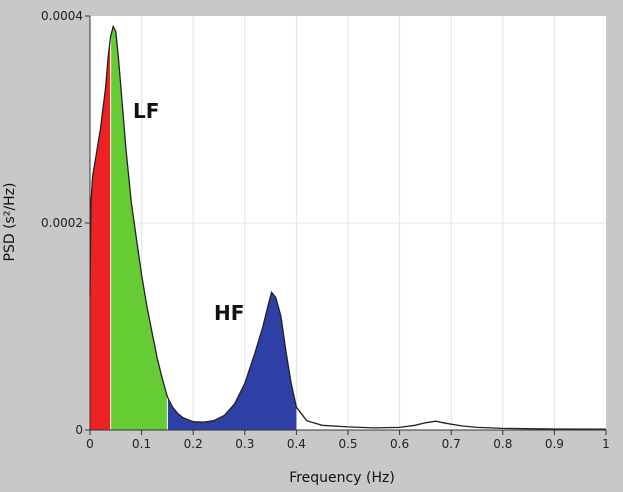 This screenshot has width=623, height=492. I want to click on y-tick-label: 0.0004, so click(62, 16).